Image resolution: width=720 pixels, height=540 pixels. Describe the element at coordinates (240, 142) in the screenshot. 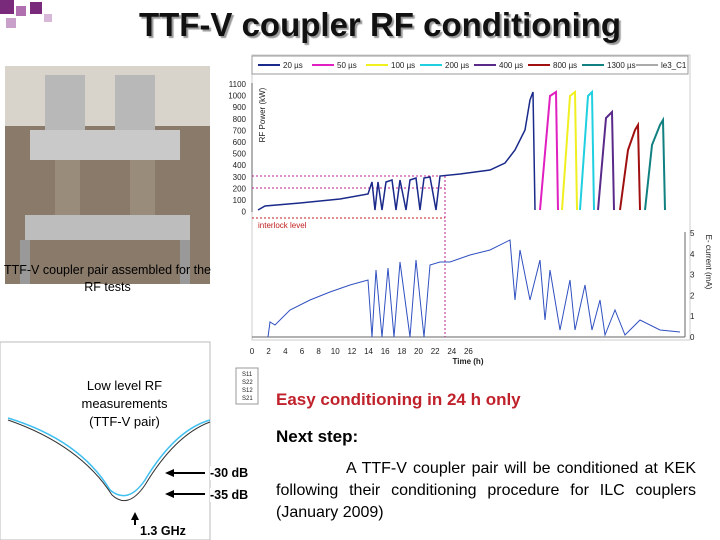

I see `y-tick-label: 600` at that location.